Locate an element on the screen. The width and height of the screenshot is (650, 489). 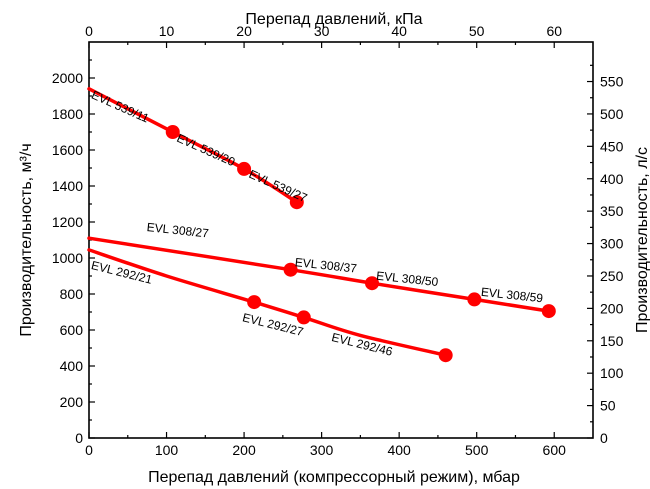
x-bottom-tick-label: 500 is located at coordinates (477, 450).